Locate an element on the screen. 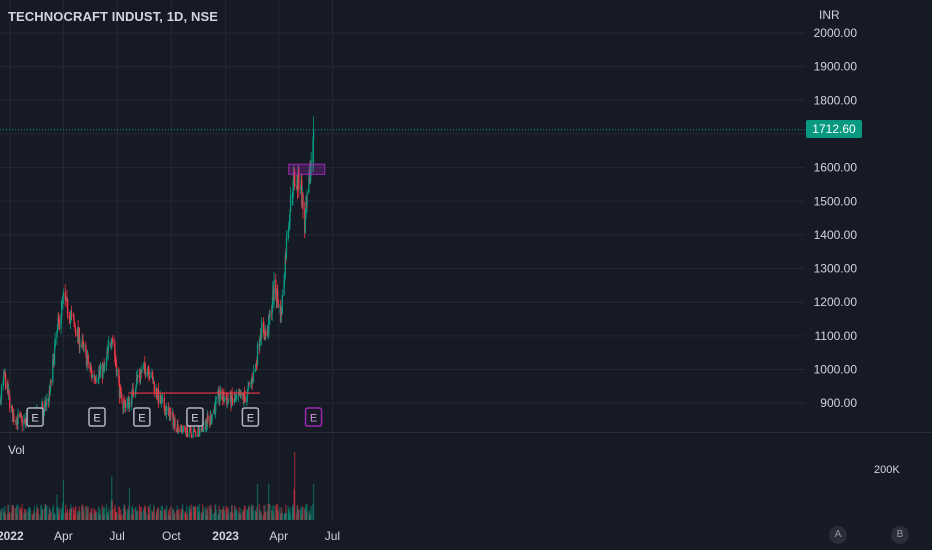 The image size is (932, 550). price-tick-label: 1000.00 is located at coordinates (836, 370).